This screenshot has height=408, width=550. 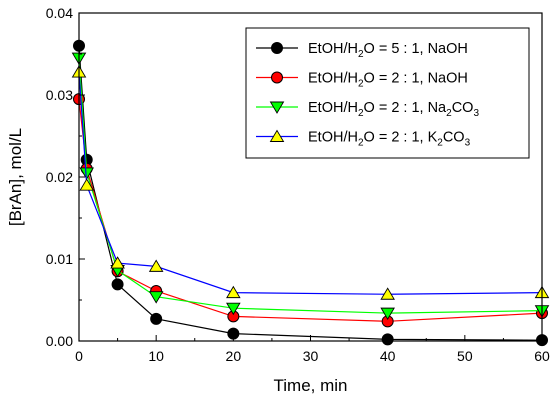 I want to click on x-tick-label: 60, so click(x=542, y=356).